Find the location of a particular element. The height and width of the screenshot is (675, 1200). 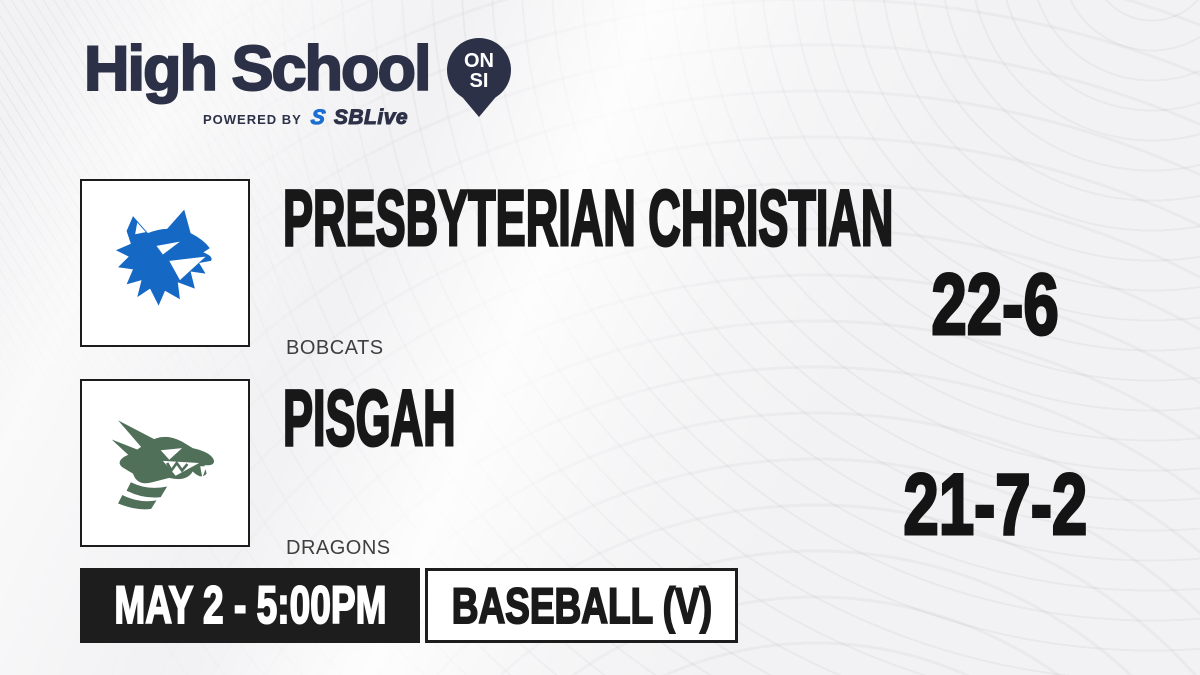

team2-logo-box is located at coordinates (165, 463).